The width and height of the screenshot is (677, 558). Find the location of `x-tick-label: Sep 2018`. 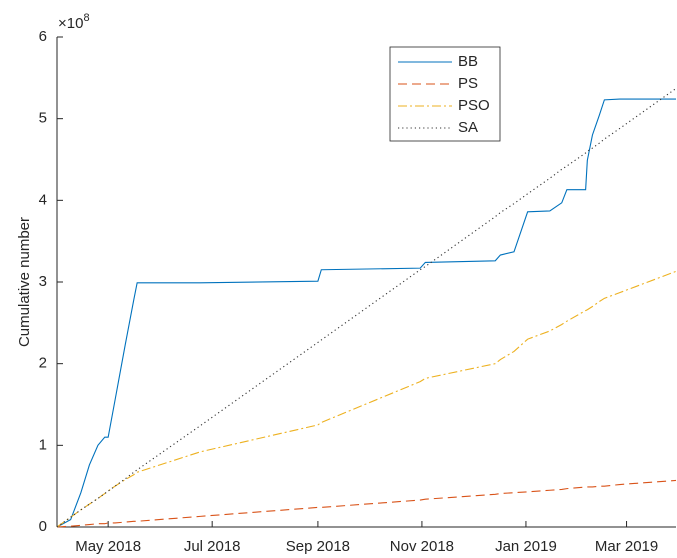

x-tick-label: Sep 2018 is located at coordinates (318, 546).